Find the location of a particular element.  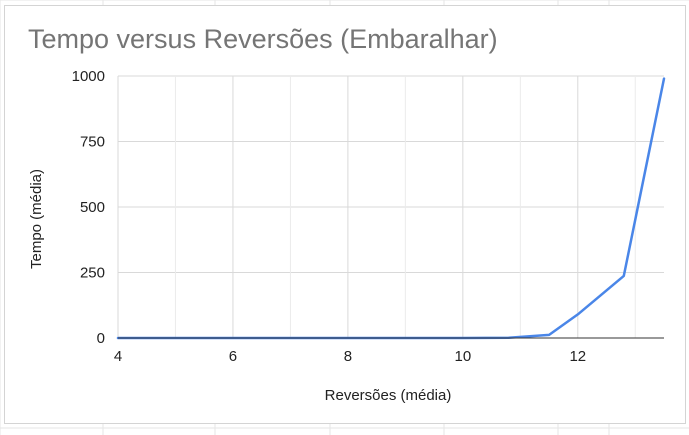

y-axis-title: Tempo (média) is located at coordinates (36, 219).